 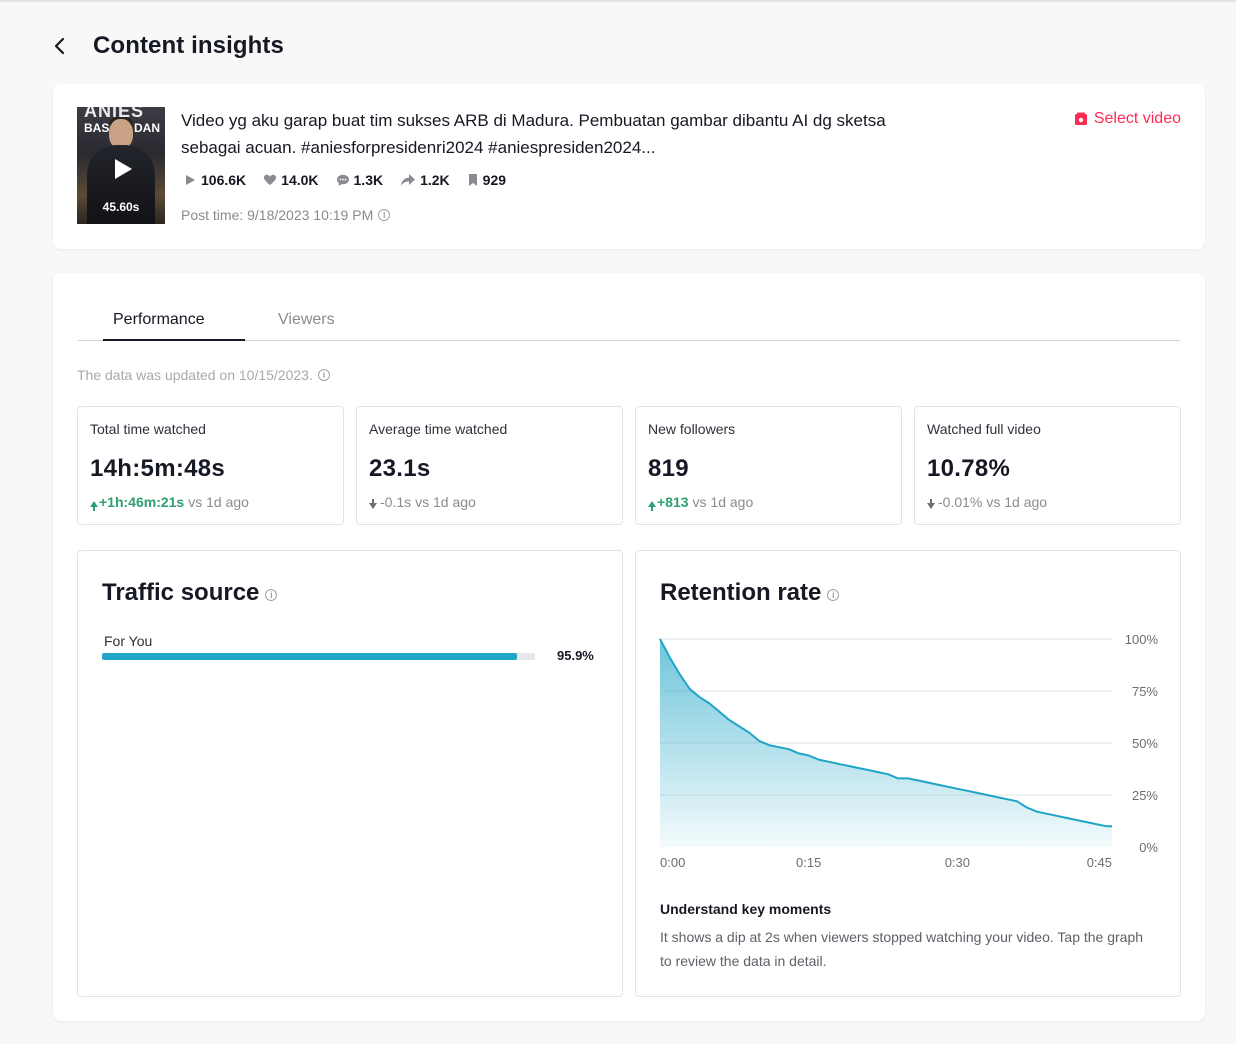 I want to click on comment-icon, so click(x=342, y=180).